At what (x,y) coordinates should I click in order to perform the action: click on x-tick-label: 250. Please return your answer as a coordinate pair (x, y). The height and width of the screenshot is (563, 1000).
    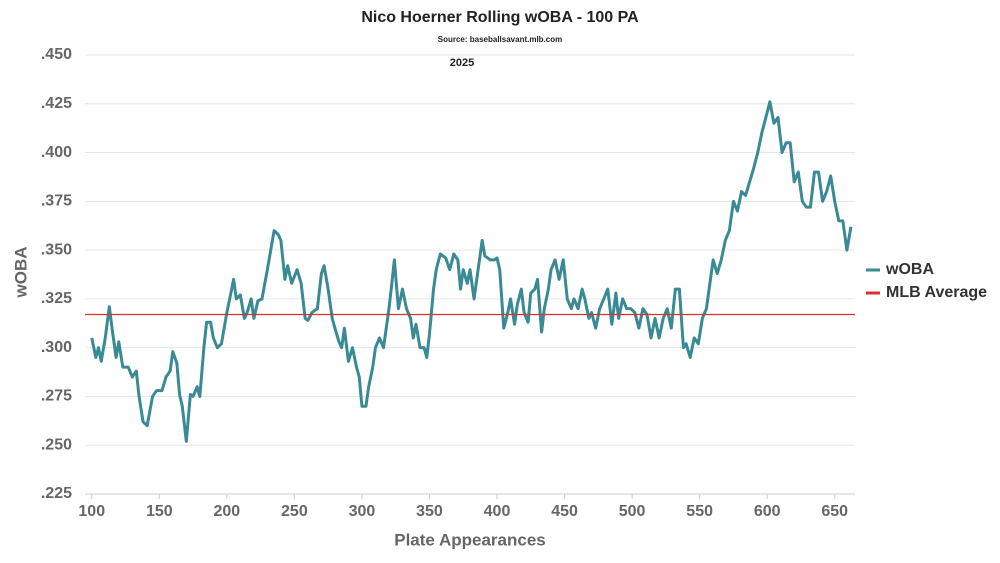
    Looking at the image, I should click on (294, 511).